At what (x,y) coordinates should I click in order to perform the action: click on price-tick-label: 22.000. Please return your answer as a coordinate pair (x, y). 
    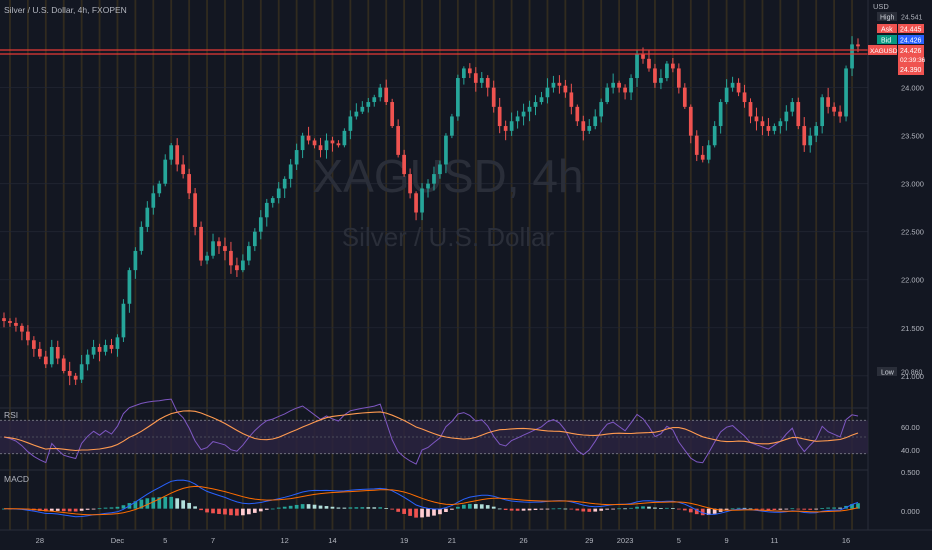
    Looking at the image, I should click on (912, 280).